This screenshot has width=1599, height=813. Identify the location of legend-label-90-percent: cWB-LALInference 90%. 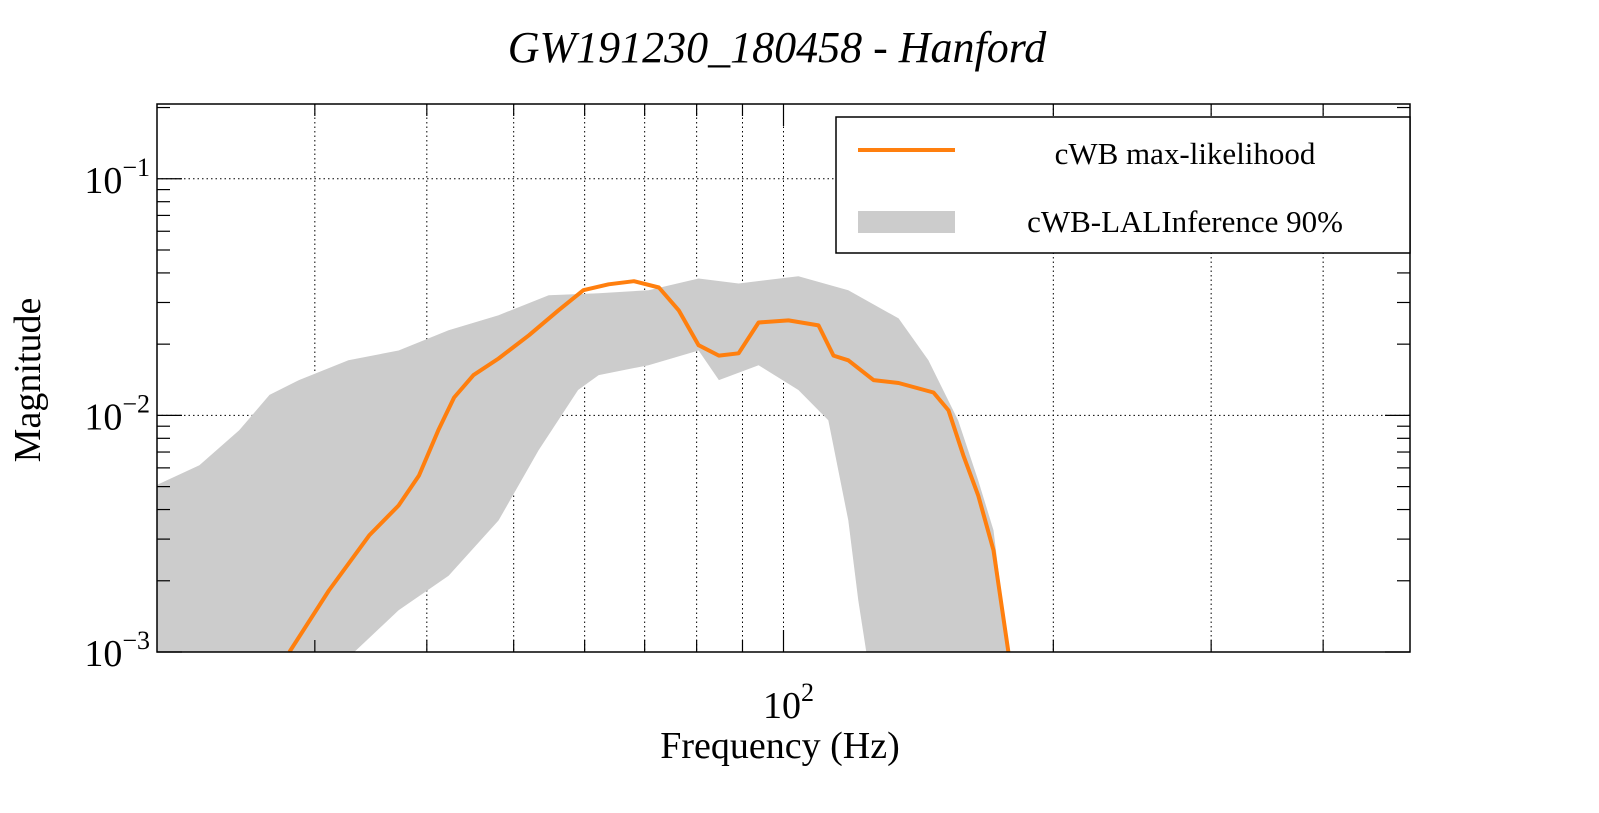
(1185, 221).